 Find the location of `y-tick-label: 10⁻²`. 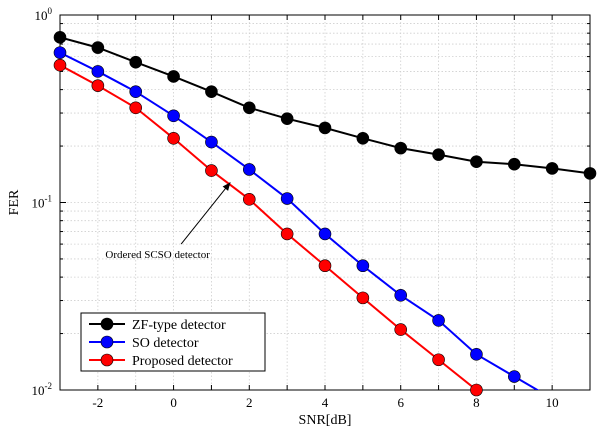

y-tick-label: 10⁻² is located at coordinates (42, 389).